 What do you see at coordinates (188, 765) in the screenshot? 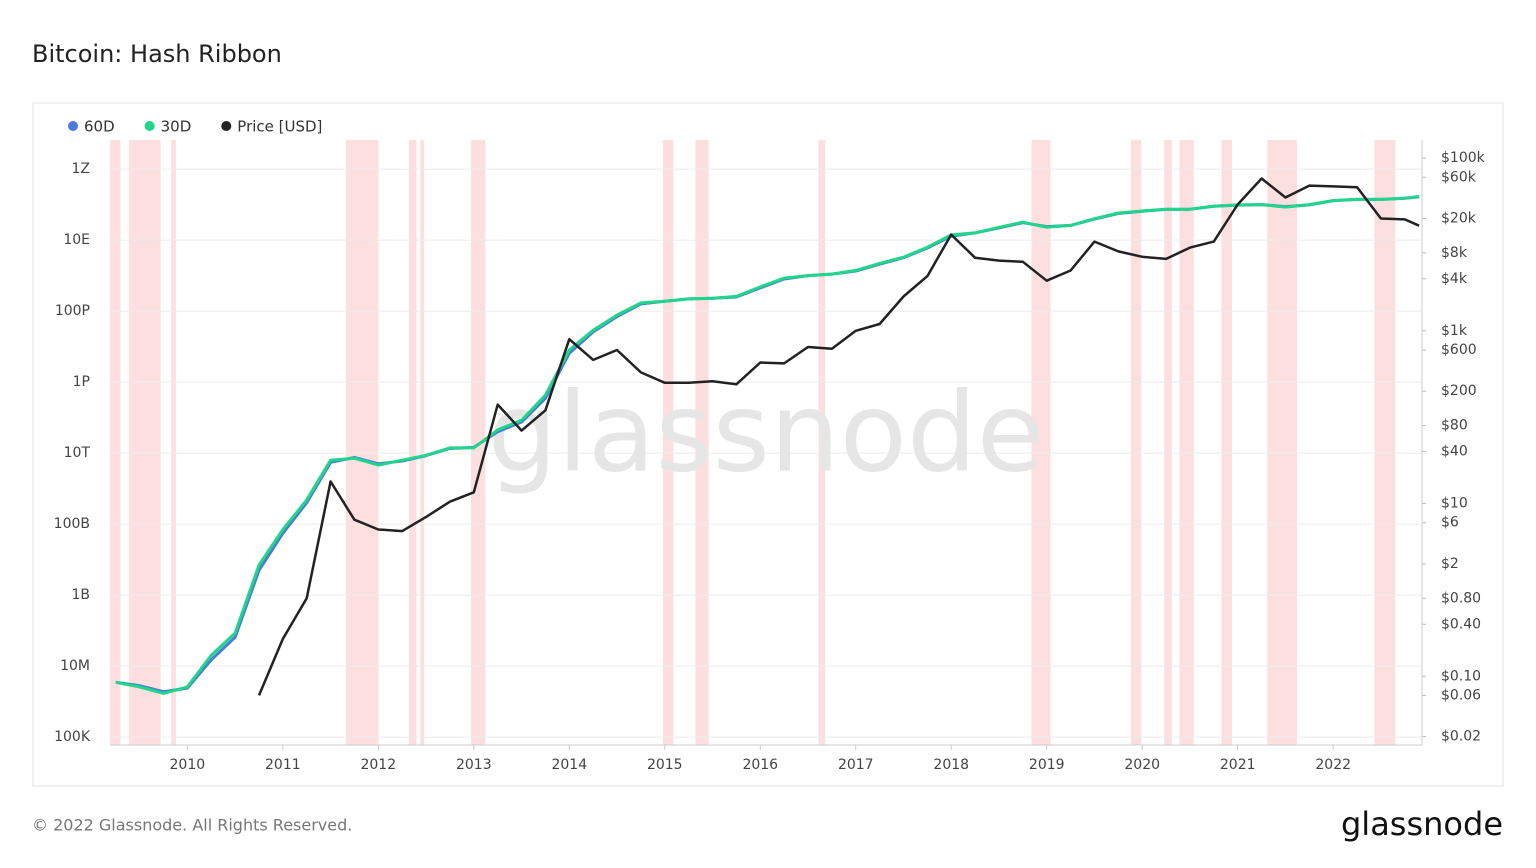
I see `x-tick-label: 2010` at bounding box center [188, 765].